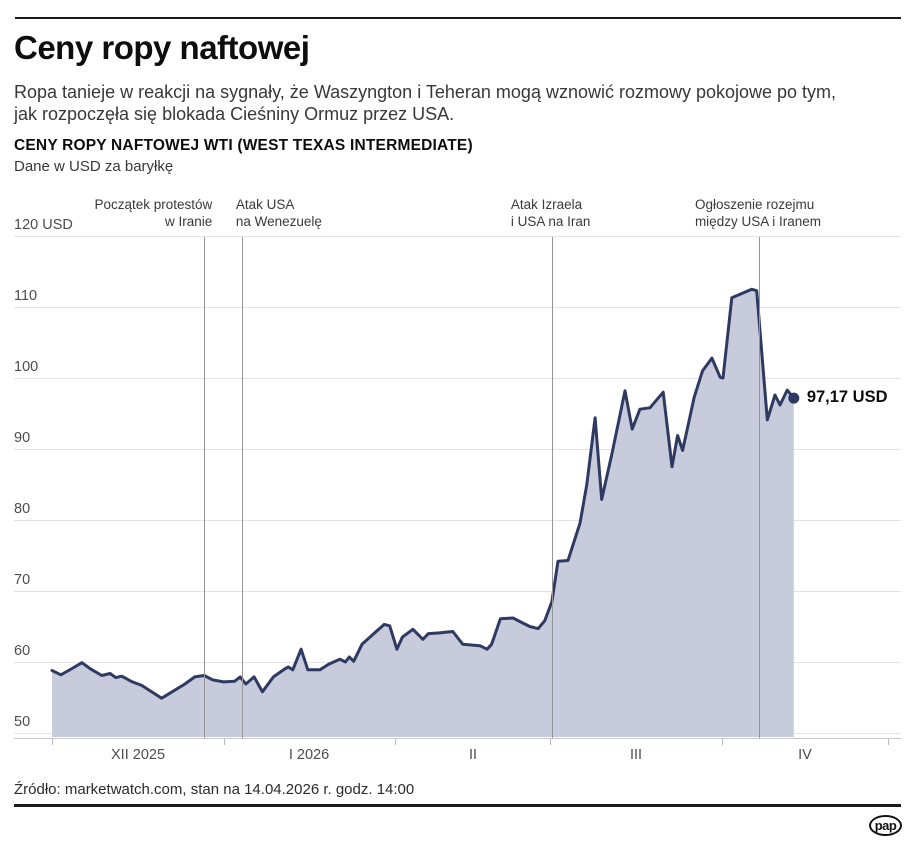 The image size is (915, 844). What do you see at coordinates (22, 722) in the screenshot?
I see `y-tick-label: 50` at bounding box center [22, 722].